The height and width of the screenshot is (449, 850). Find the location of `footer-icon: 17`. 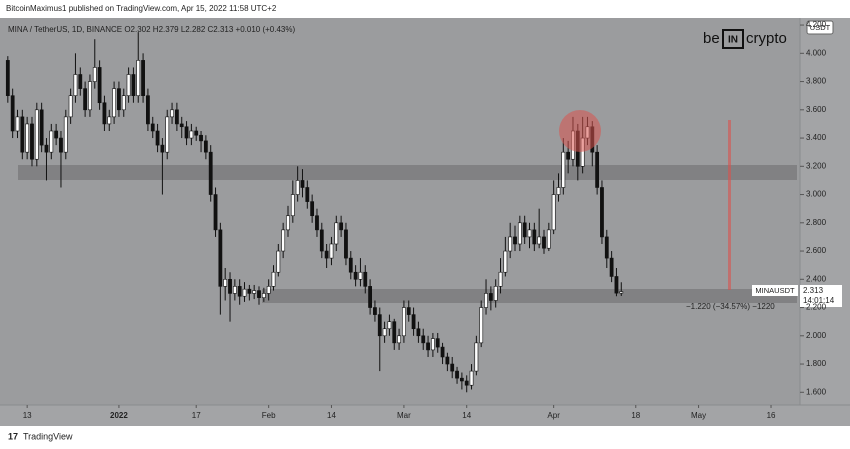

footer-icon: 17 is located at coordinates (13, 436).